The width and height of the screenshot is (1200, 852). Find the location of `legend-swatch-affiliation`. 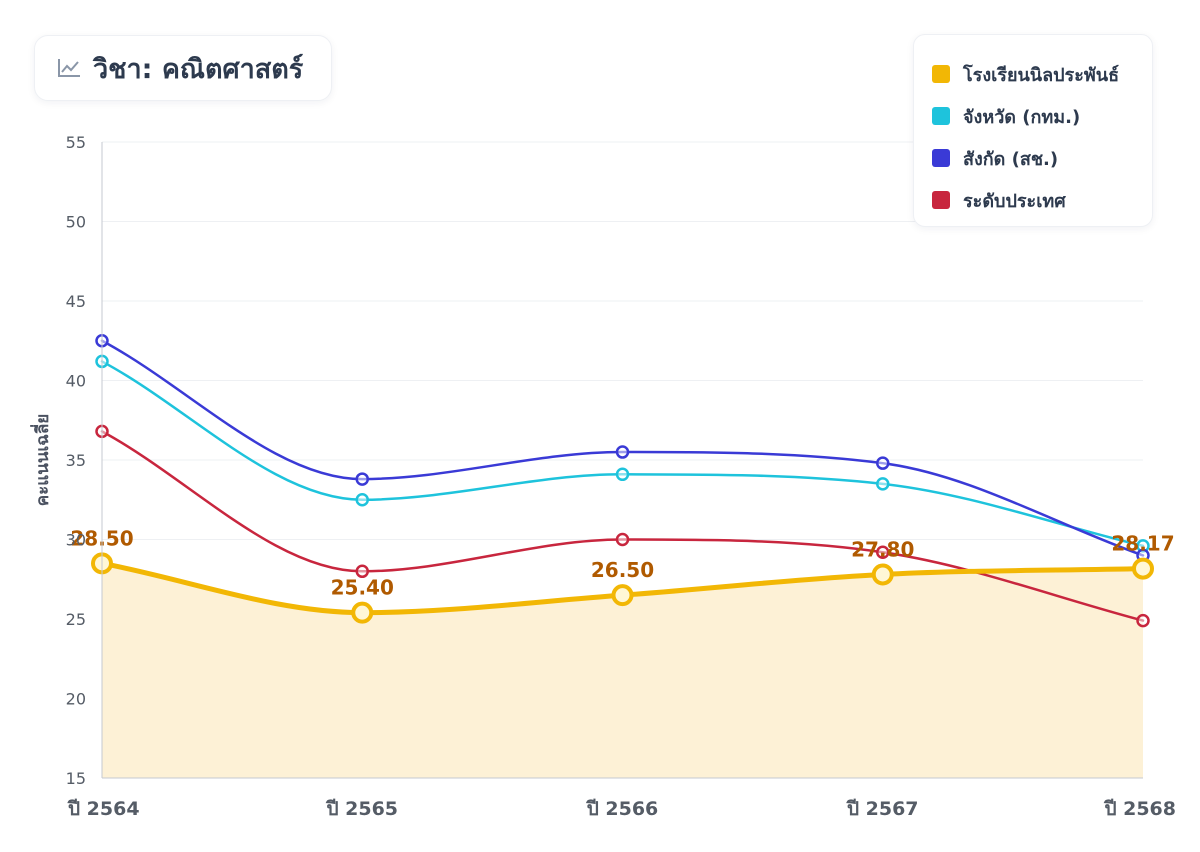

legend-swatch-affiliation is located at coordinates (941, 158).